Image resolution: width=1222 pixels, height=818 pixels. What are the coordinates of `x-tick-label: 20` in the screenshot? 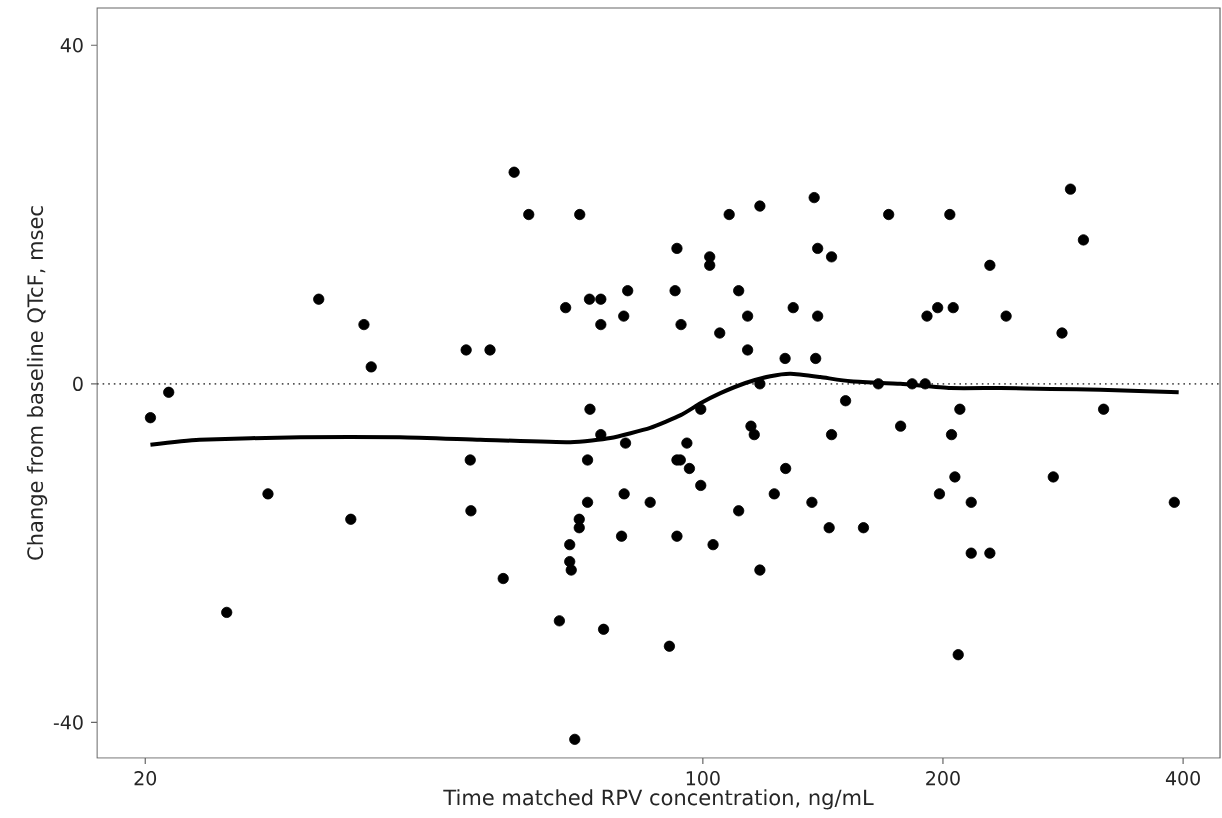 It's located at (145, 778).